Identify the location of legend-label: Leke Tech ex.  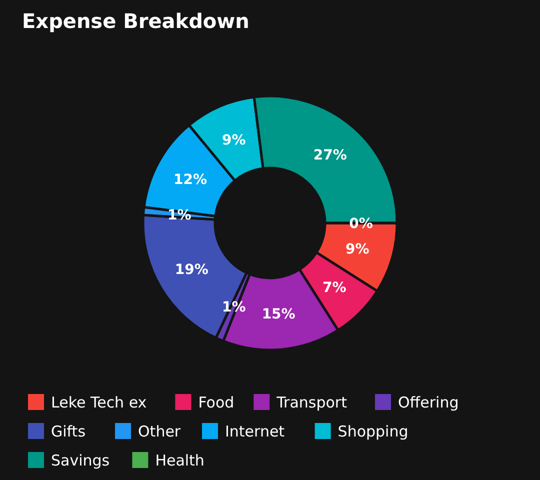
(99, 402).